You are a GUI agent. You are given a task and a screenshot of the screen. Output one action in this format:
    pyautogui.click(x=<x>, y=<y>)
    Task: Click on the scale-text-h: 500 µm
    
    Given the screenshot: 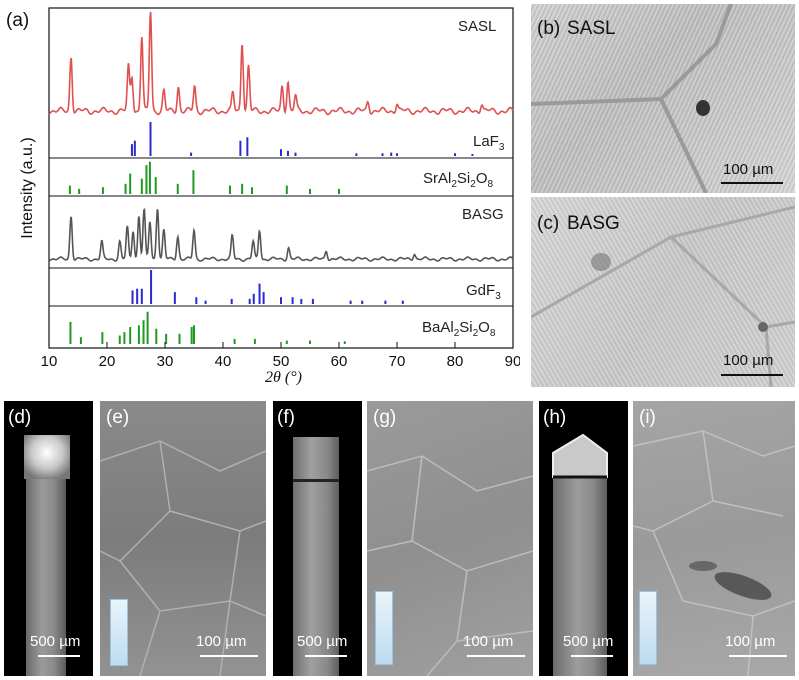 What is the action you would take?
    pyautogui.click(x=588, y=641)
    